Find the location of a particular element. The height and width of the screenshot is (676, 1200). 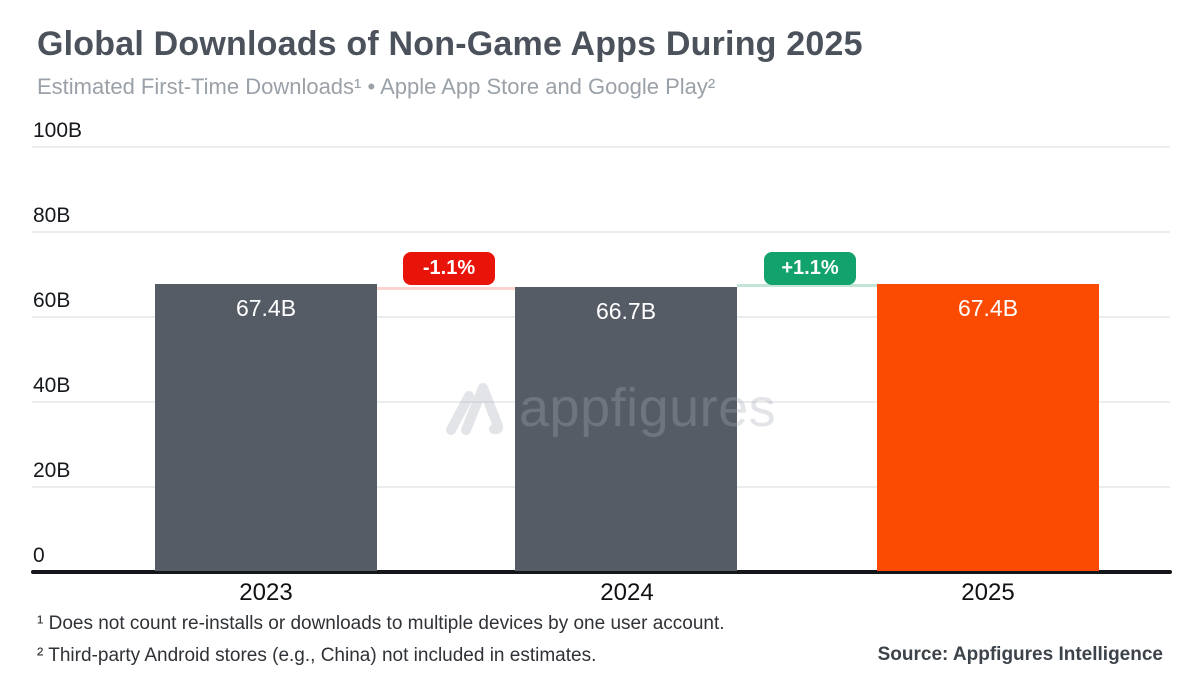

bar-2024: 66.7B is located at coordinates (626, 429).